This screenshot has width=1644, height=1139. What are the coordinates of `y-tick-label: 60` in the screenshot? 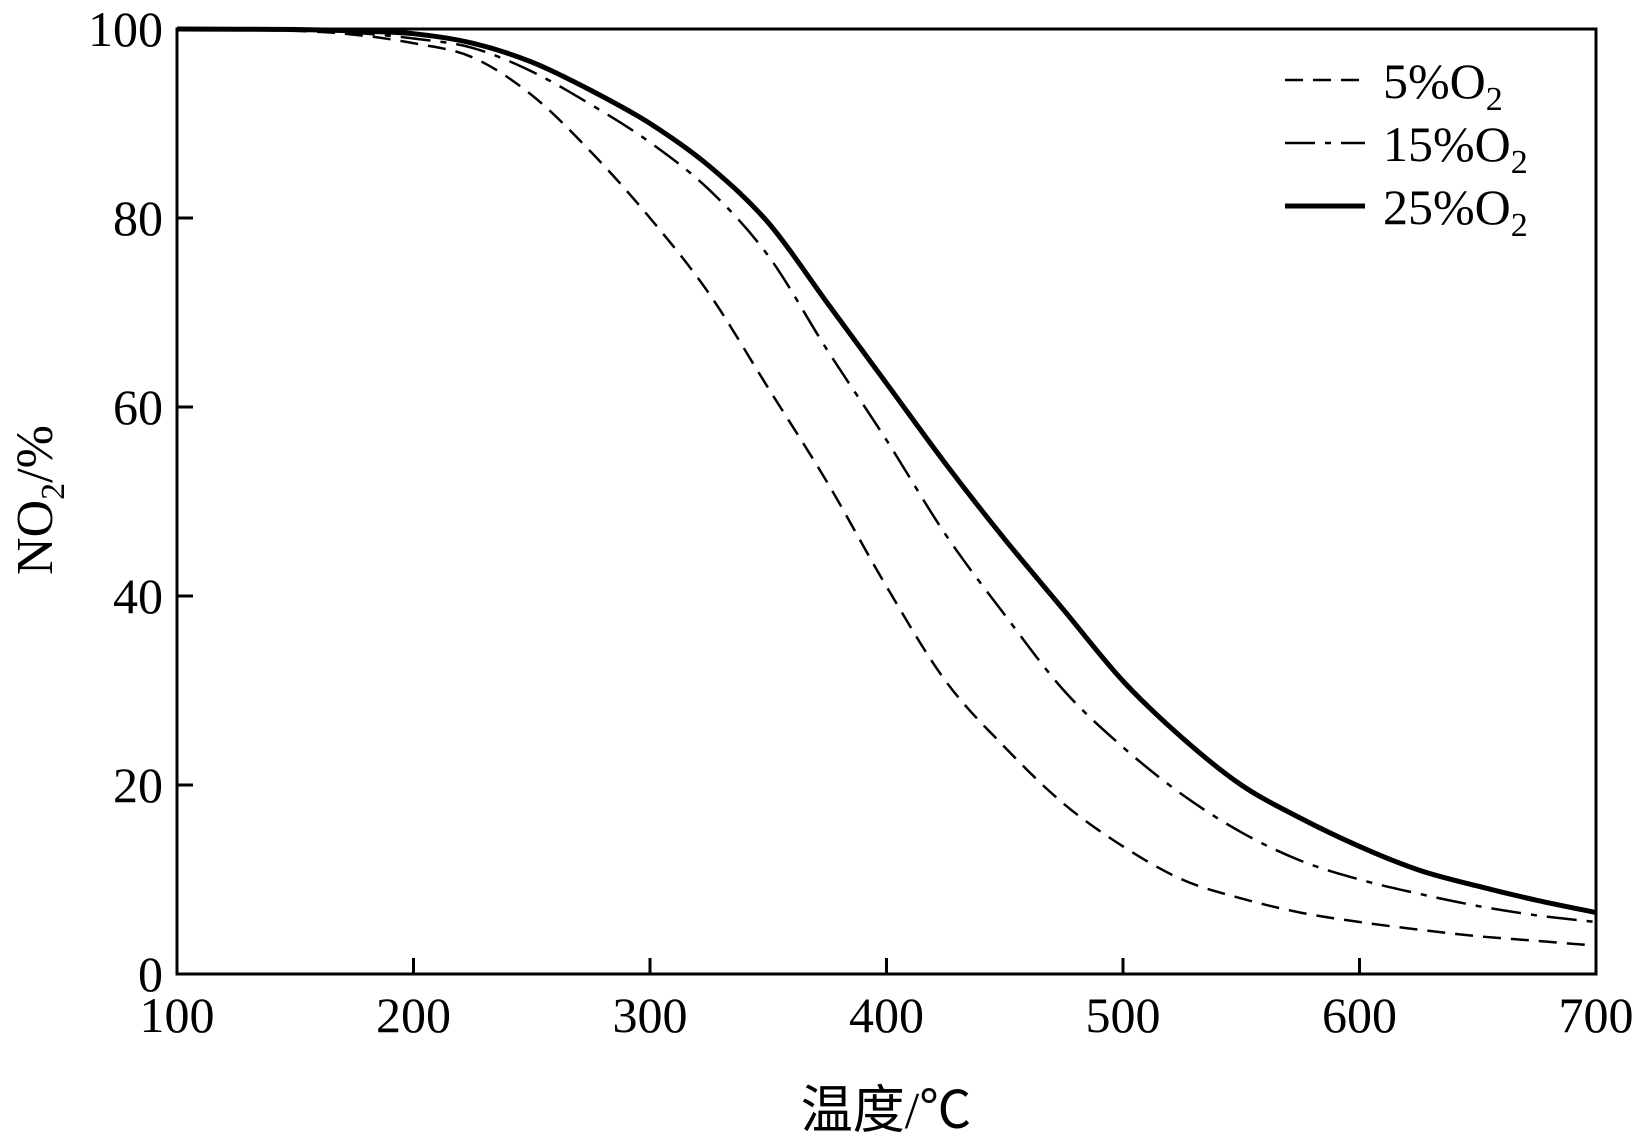 It's located at (138, 407).